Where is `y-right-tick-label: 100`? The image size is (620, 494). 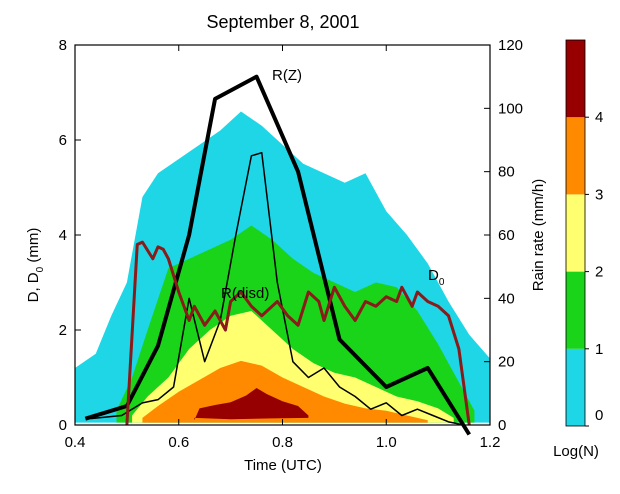 y-right-tick-label: 100 is located at coordinates (510, 108).